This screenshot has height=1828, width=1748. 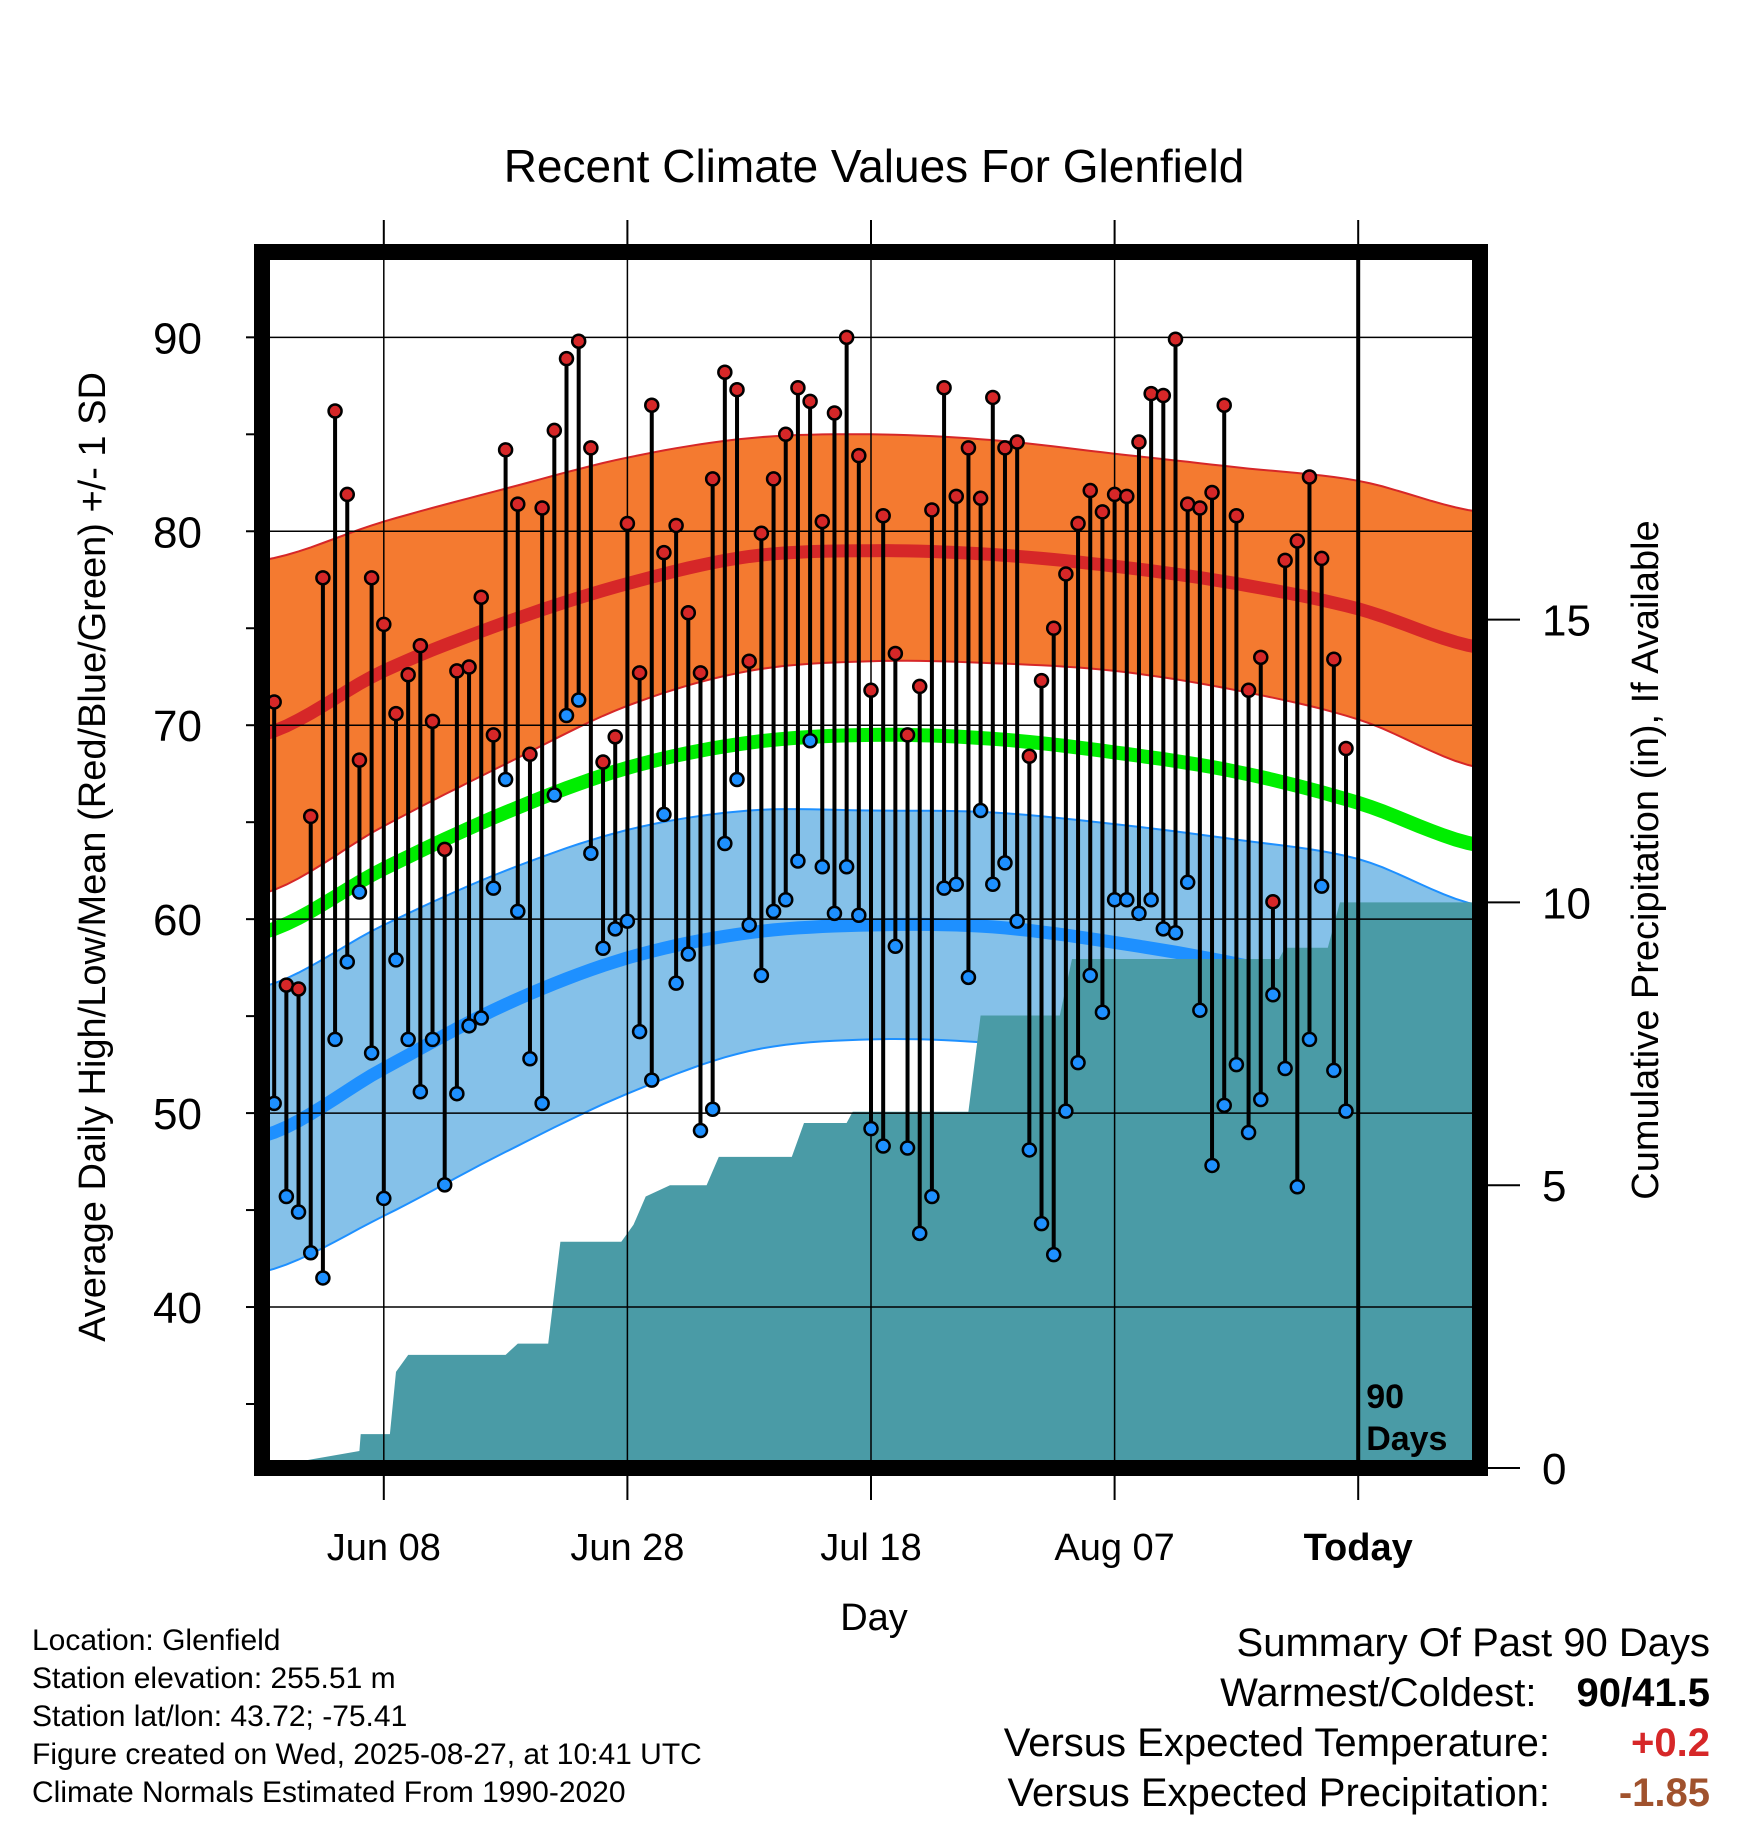 I want to click on summary-title-text: Summary Of Past 90 Days, so click(x=1473, y=1643).